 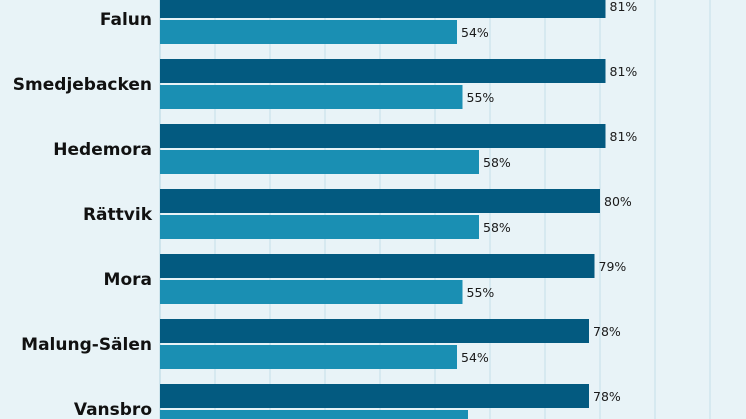 What do you see at coordinates (618, 201) in the screenshot?
I see `value-label: 80%` at bounding box center [618, 201].